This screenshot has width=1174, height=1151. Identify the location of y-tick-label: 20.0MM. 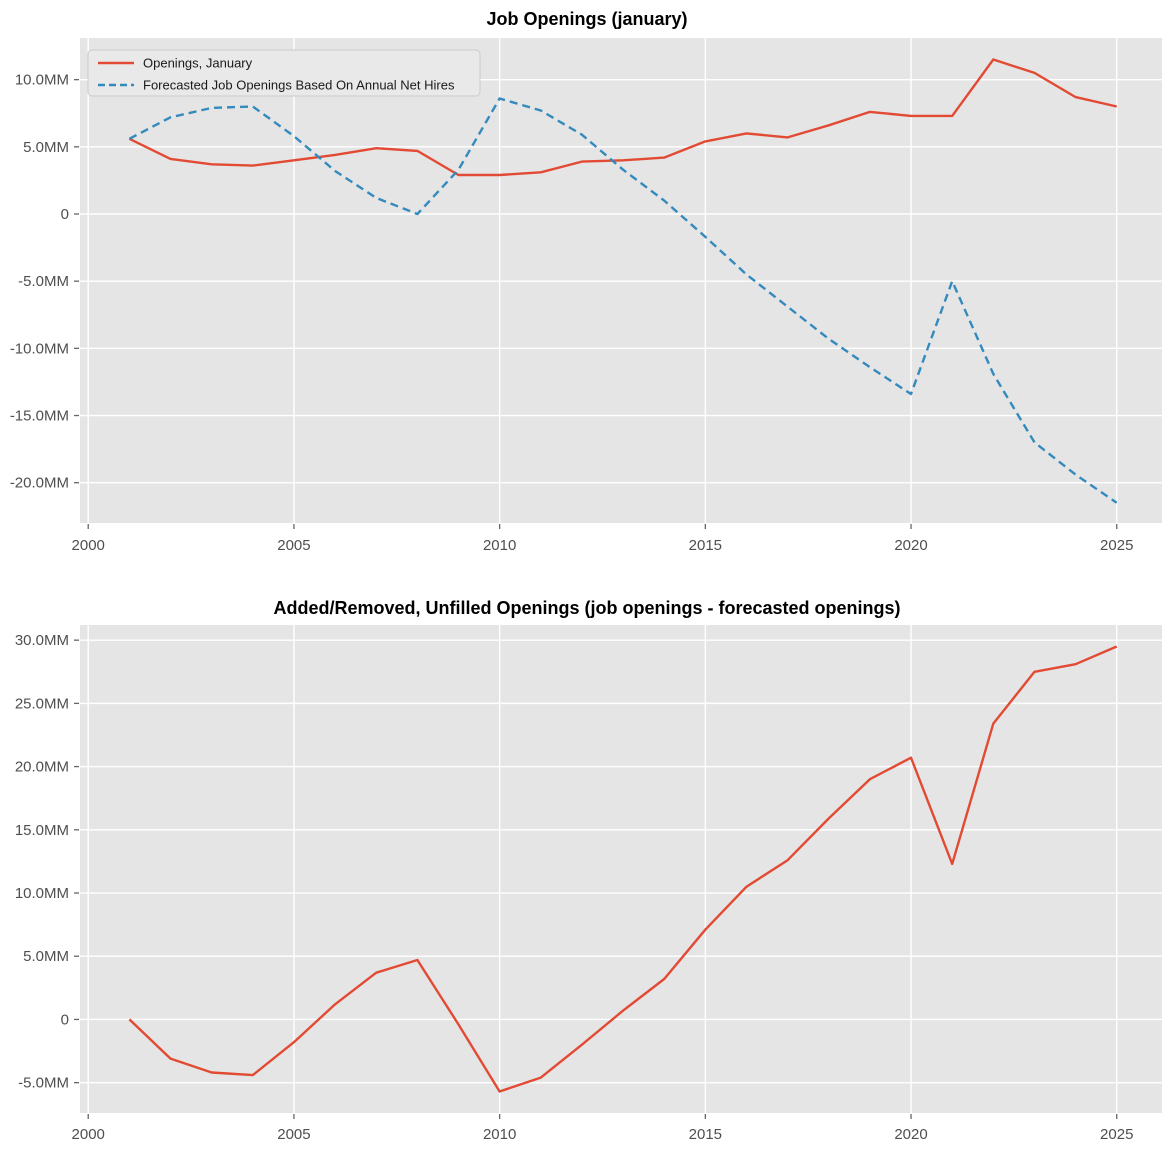
(42, 767).